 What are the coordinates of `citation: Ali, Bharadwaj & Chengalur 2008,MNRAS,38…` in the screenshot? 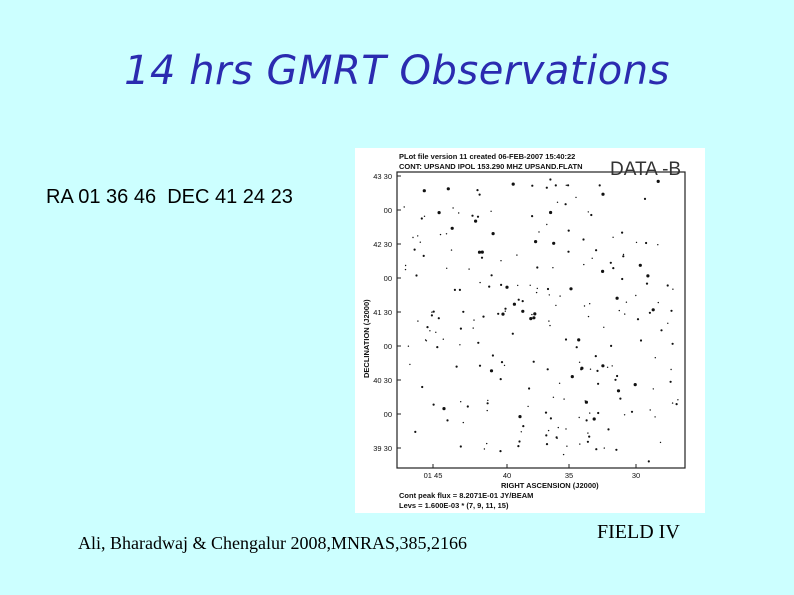 It's located at (272, 543).